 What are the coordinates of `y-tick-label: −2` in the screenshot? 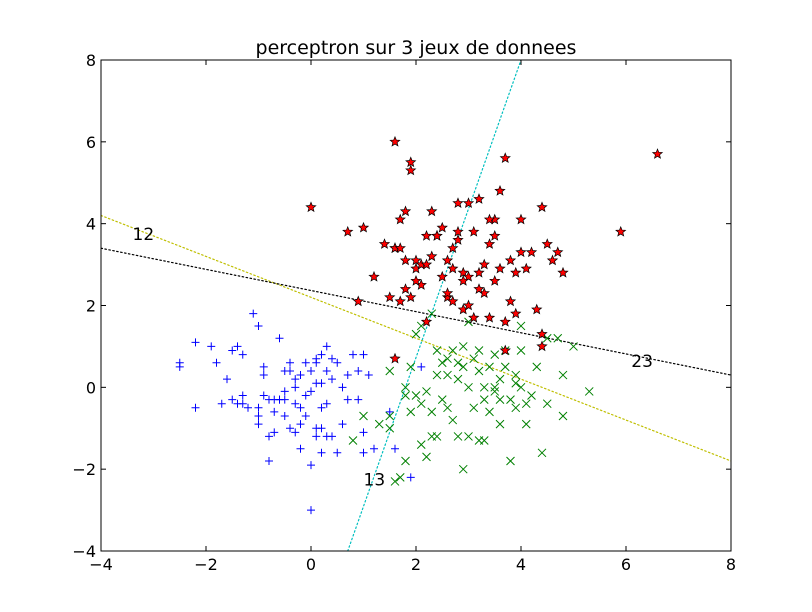 It's located at (84, 469).